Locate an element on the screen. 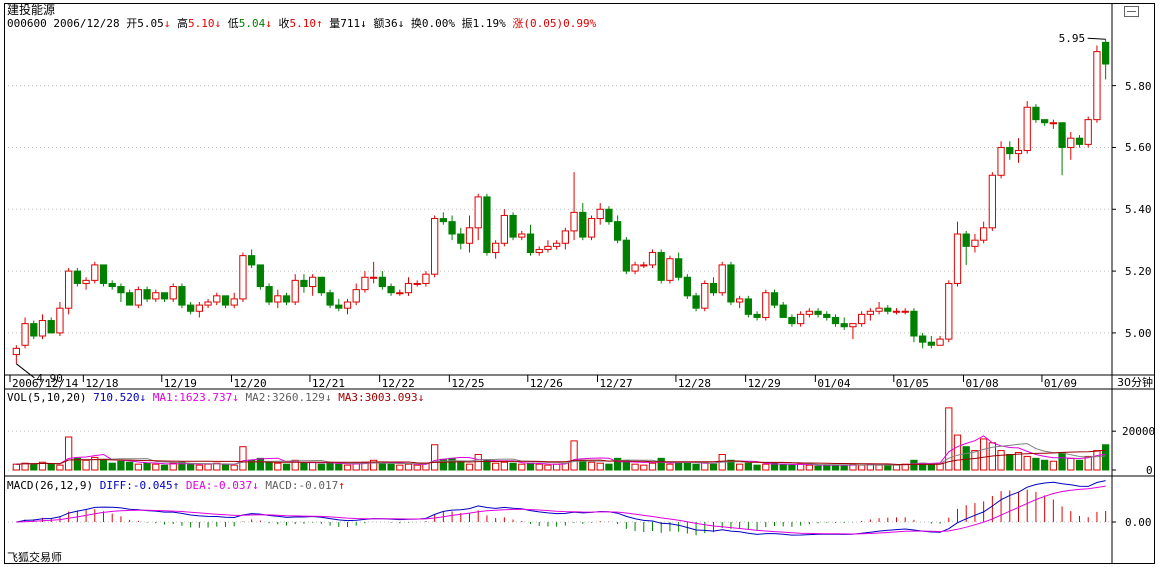 This screenshot has width=1159, height=567. change-value: (0.05) is located at coordinates (543, 23).